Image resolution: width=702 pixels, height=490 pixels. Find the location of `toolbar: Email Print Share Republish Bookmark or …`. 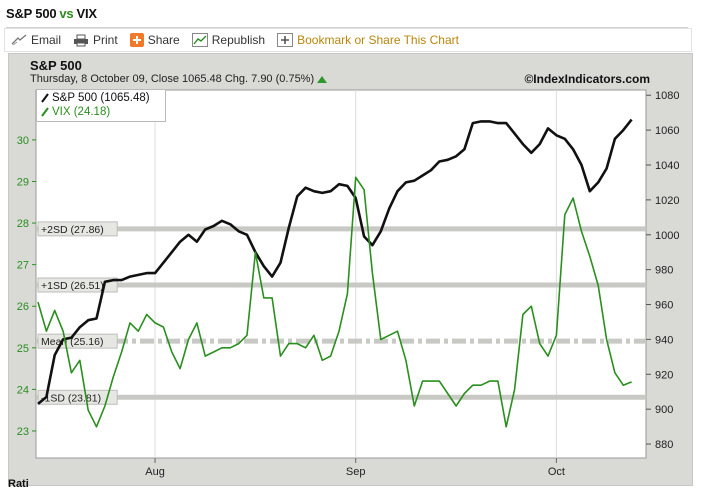

toolbar: Email Print Share Republish Bookmark or … is located at coordinates (348, 40).